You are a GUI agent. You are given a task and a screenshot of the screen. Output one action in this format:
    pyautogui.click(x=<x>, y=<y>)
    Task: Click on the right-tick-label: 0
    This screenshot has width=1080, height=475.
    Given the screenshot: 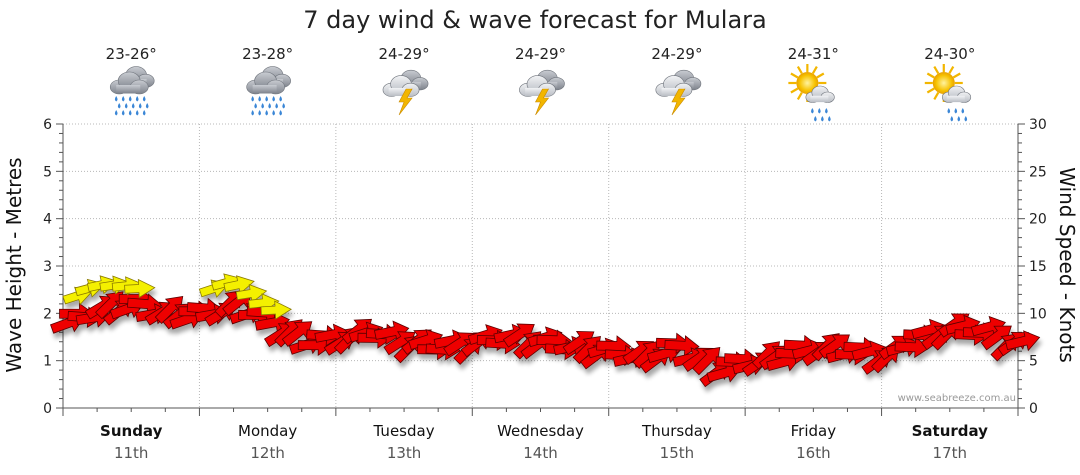 What is the action you would take?
    pyautogui.click(x=1033, y=409)
    